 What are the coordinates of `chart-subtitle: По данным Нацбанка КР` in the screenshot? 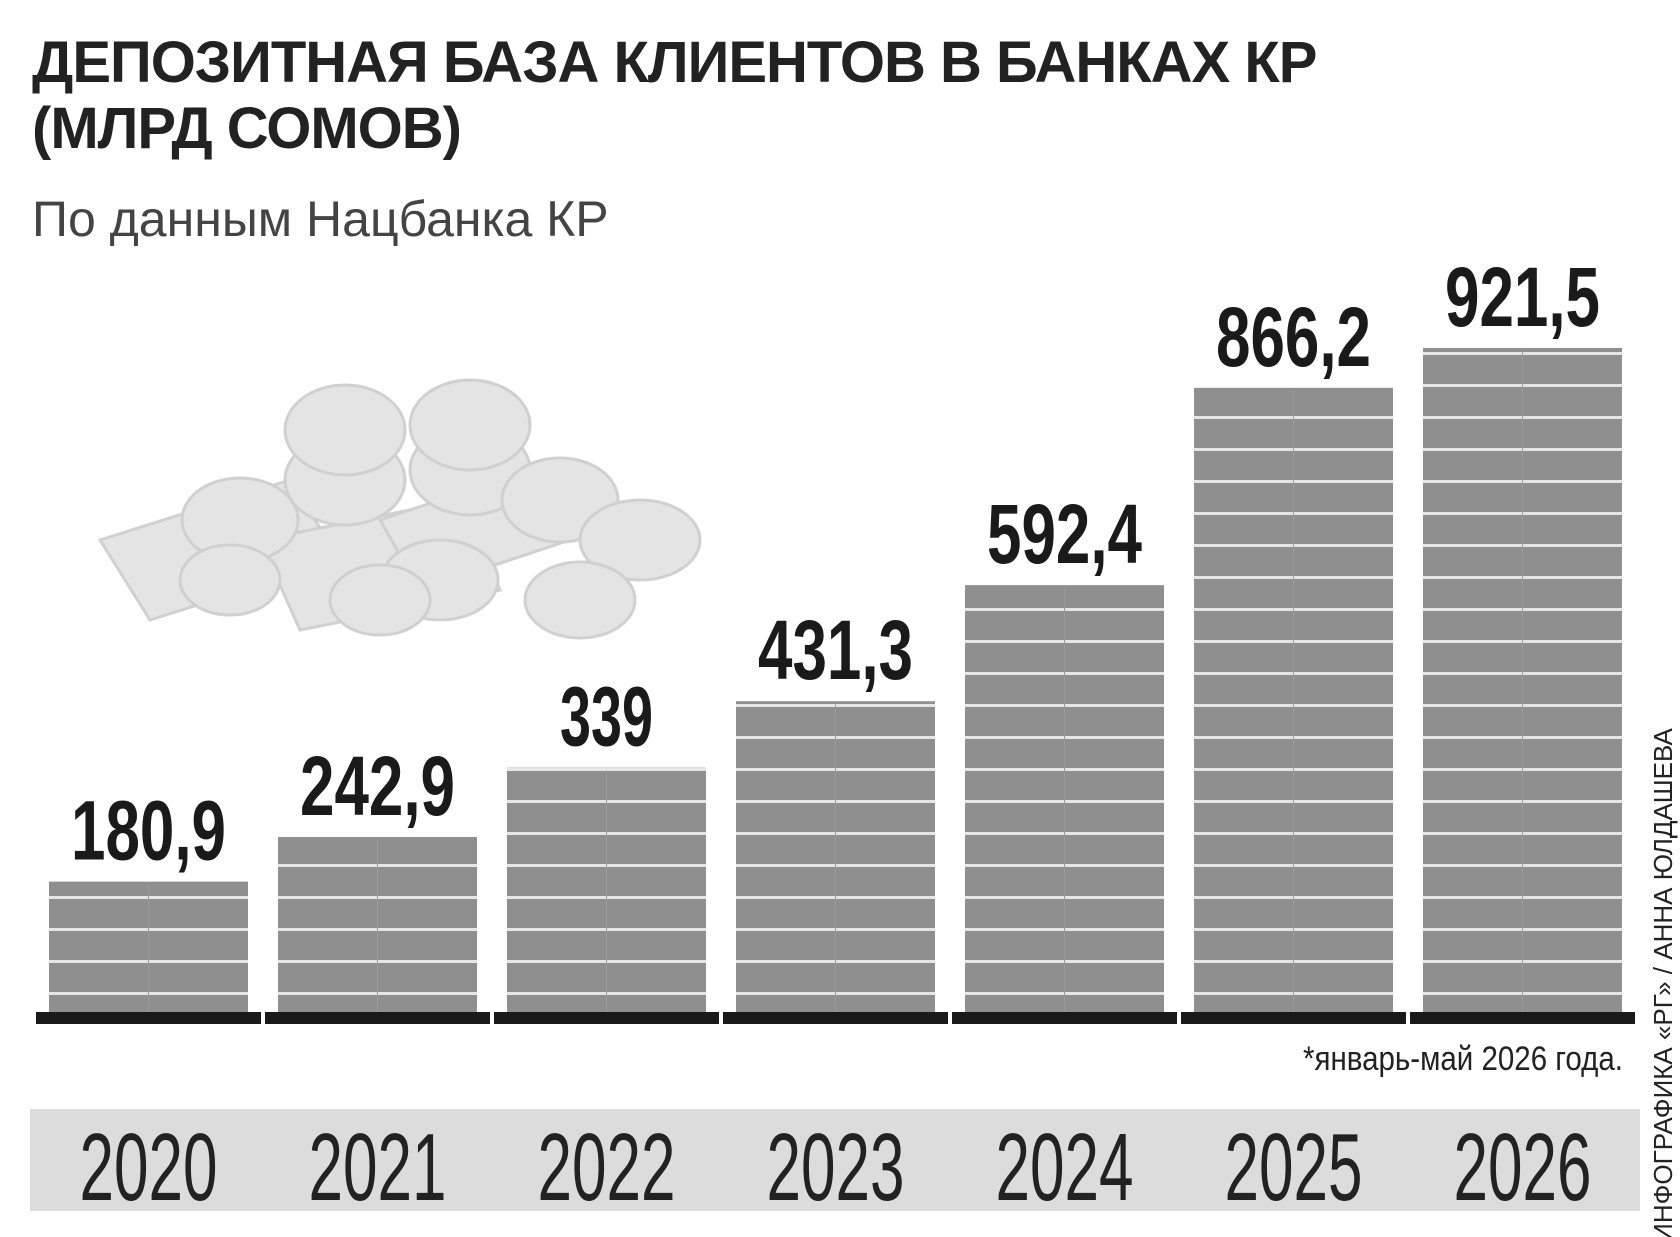 It's located at (320, 219).